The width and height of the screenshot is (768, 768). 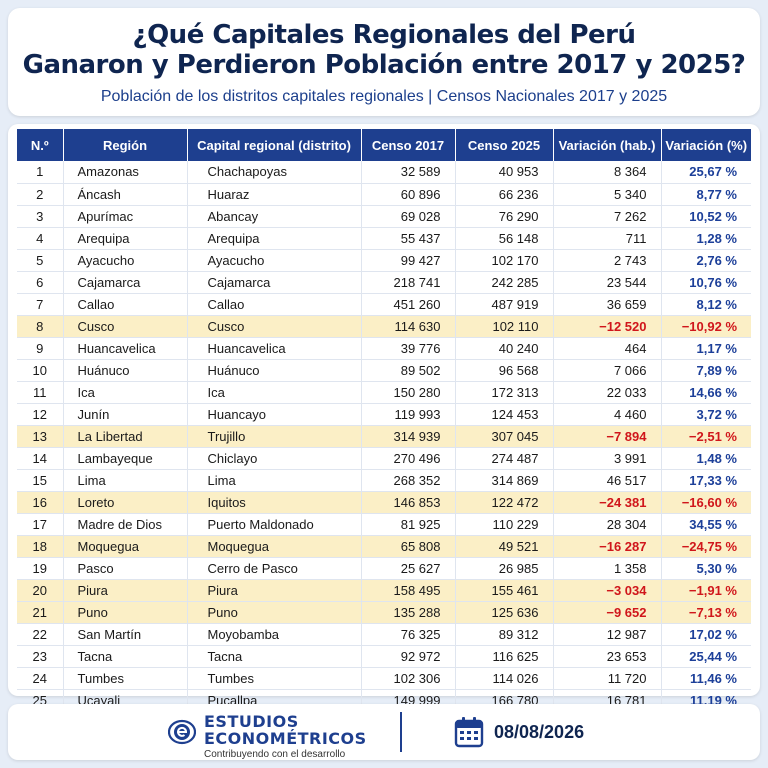 I want to click on brand-tagline: Contribuyendo con el desarrollo, so click(x=275, y=754).